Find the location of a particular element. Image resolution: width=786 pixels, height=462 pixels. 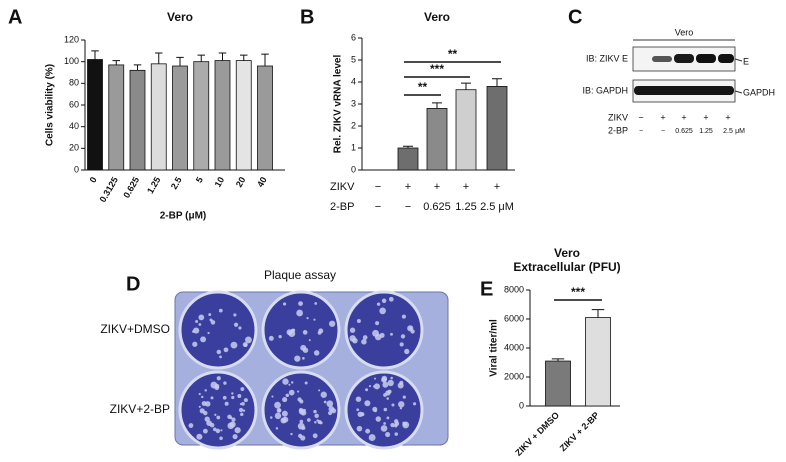

row-label: ZIKV is located at coordinates (342, 187).